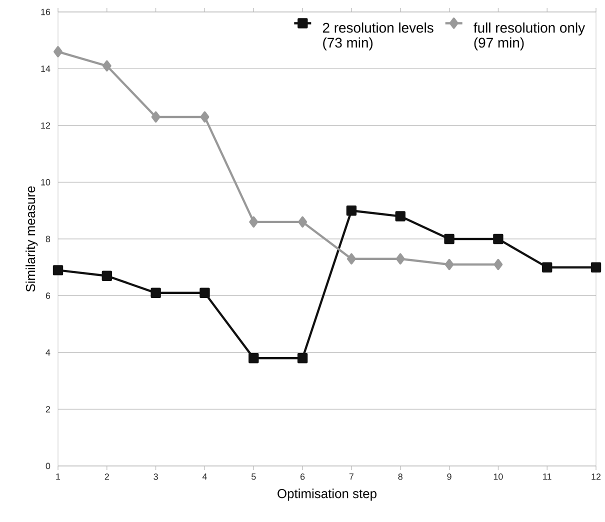  What do you see at coordinates (48, 352) in the screenshot?
I see `y-tick-label: 4` at bounding box center [48, 352].